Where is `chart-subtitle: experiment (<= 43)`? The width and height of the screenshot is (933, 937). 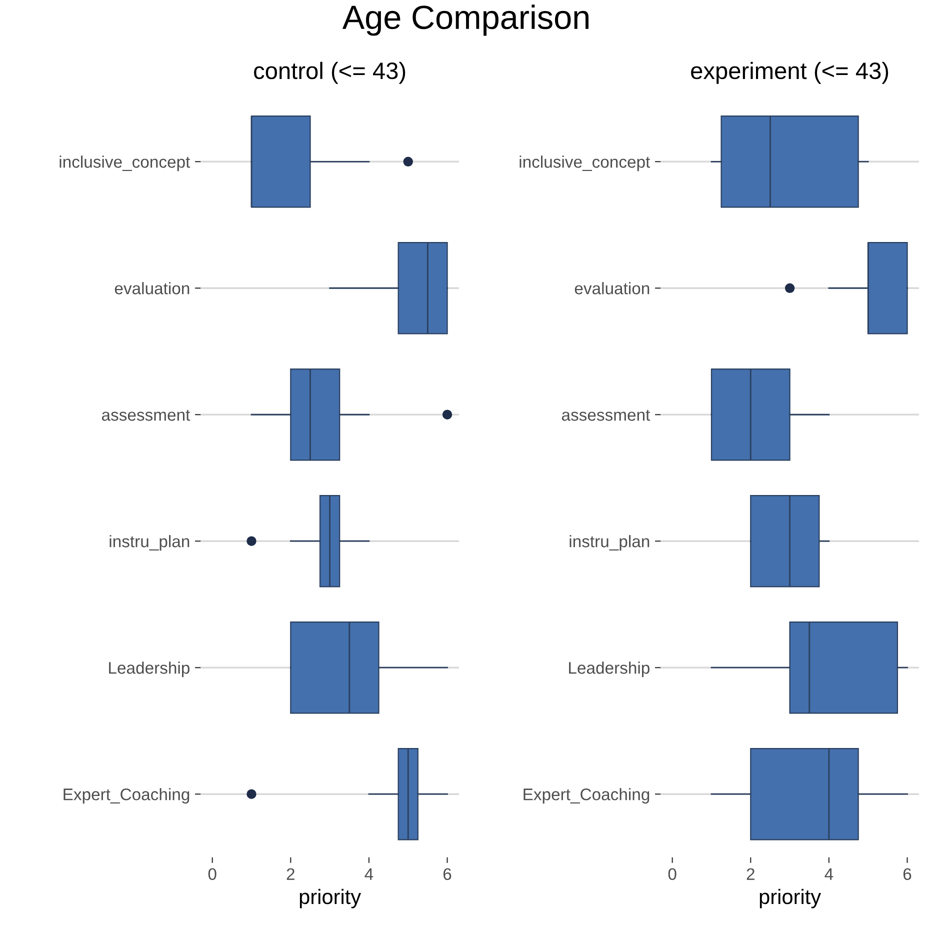 chart-subtitle: experiment (<= 43) is located at coordinates (789, 73).